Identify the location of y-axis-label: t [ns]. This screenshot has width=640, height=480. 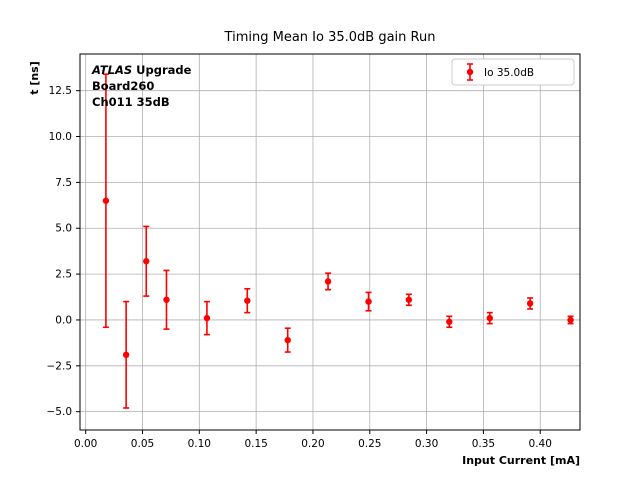
(34, 78).